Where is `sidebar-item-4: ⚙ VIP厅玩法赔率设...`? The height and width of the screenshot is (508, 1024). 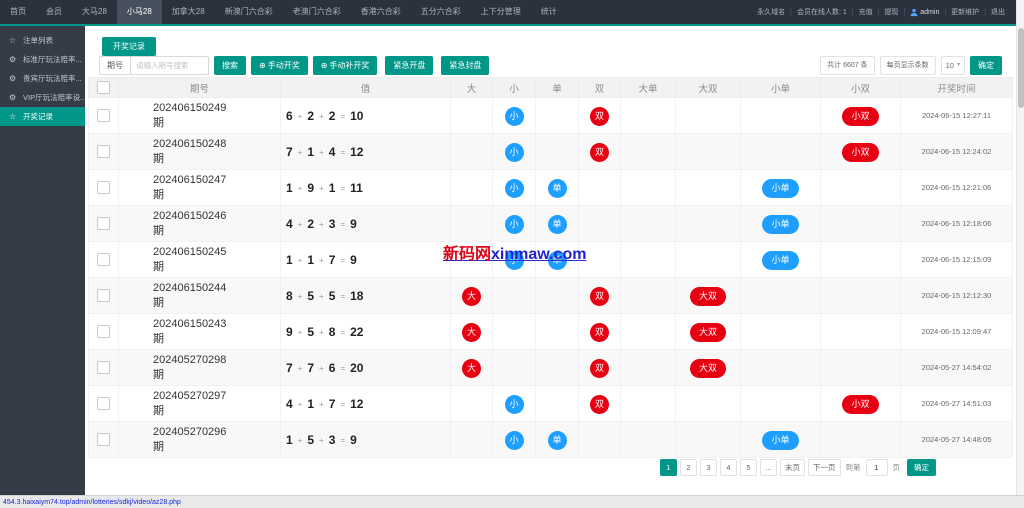 sidebar-item-4: ⚙ VIP厅玩法赔率设... is located at coordinates (42, 97).